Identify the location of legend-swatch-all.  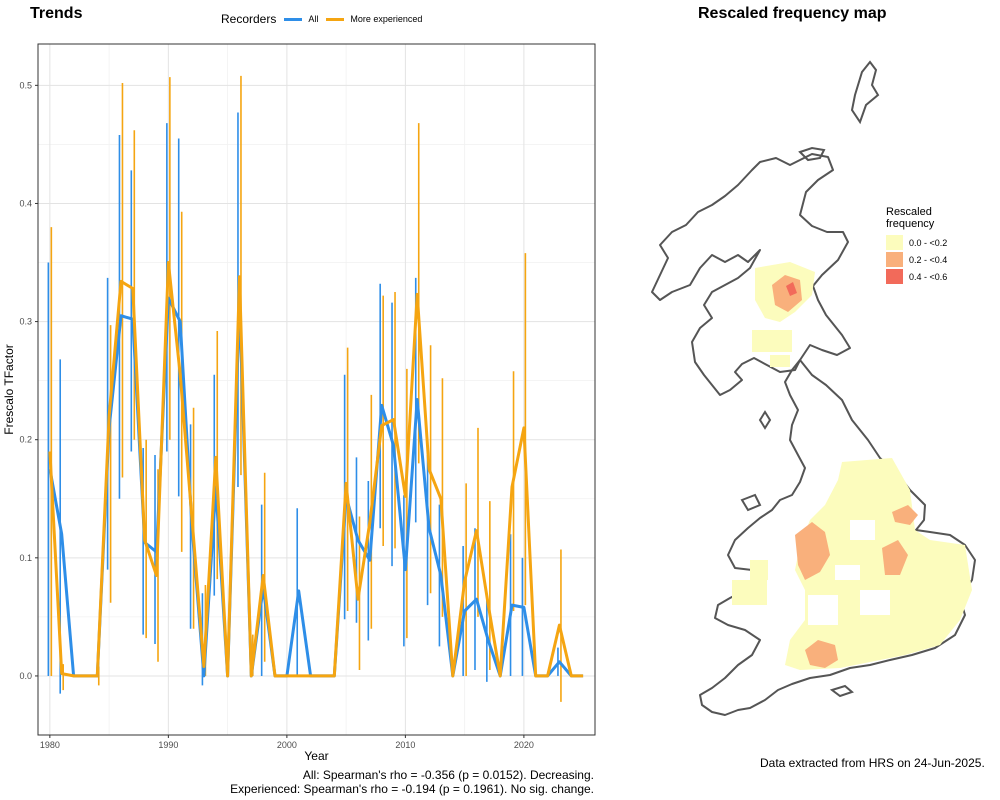
(293, 19).